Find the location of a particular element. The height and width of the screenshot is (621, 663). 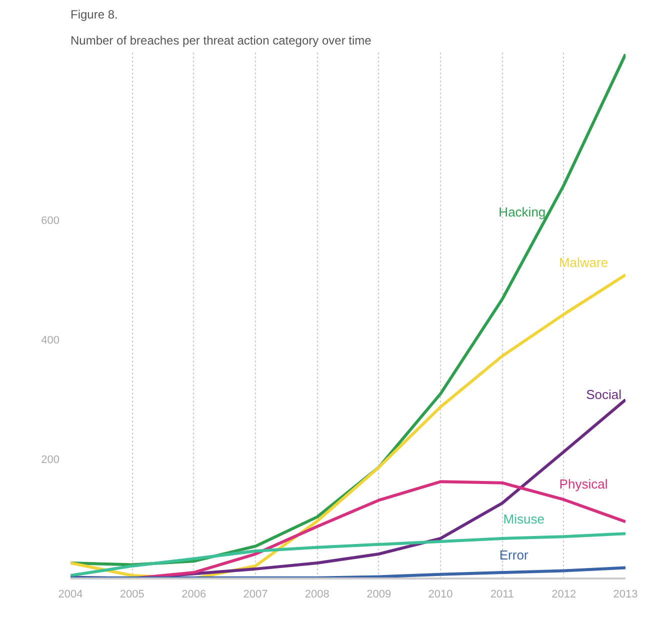

chart-title: Figure 8. is located at coordinates (94, 15).